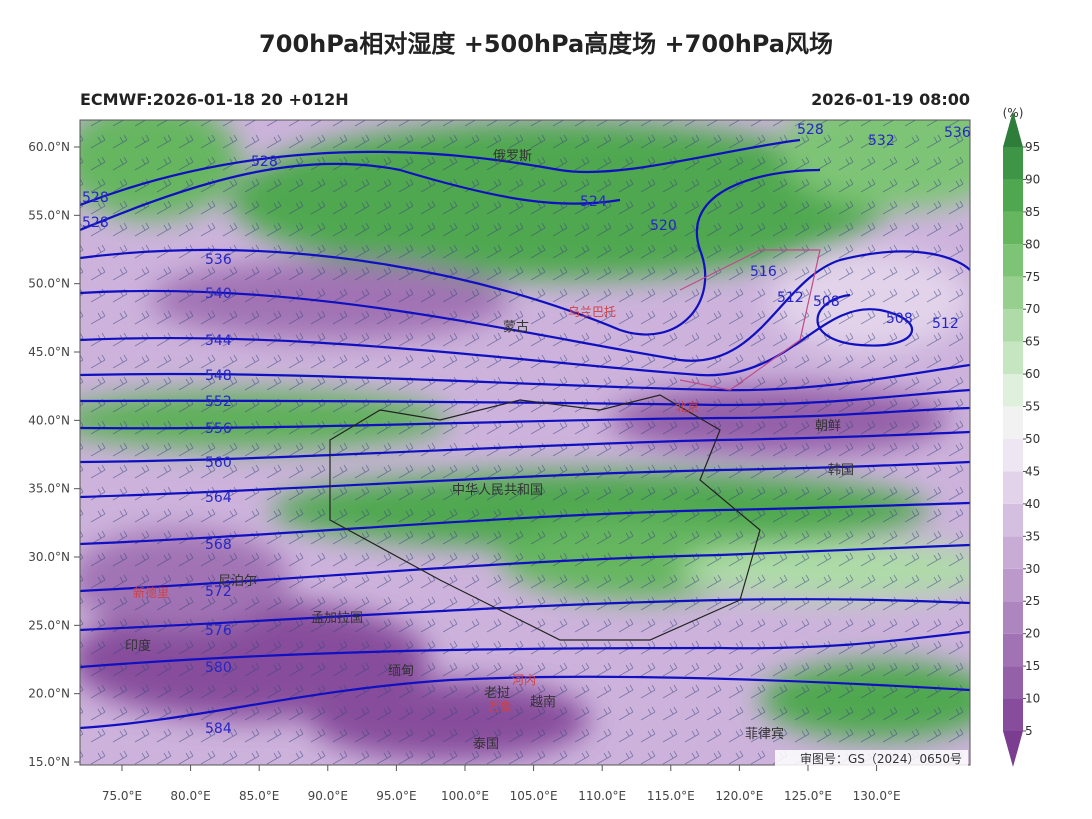 Image resolution: width=1092 pixels, height=819 pixels. What do you see at coordinates (49, 420) in the screenshot?
I see `y-tick-label: 40.0°N` at bounding box center [49, 420].